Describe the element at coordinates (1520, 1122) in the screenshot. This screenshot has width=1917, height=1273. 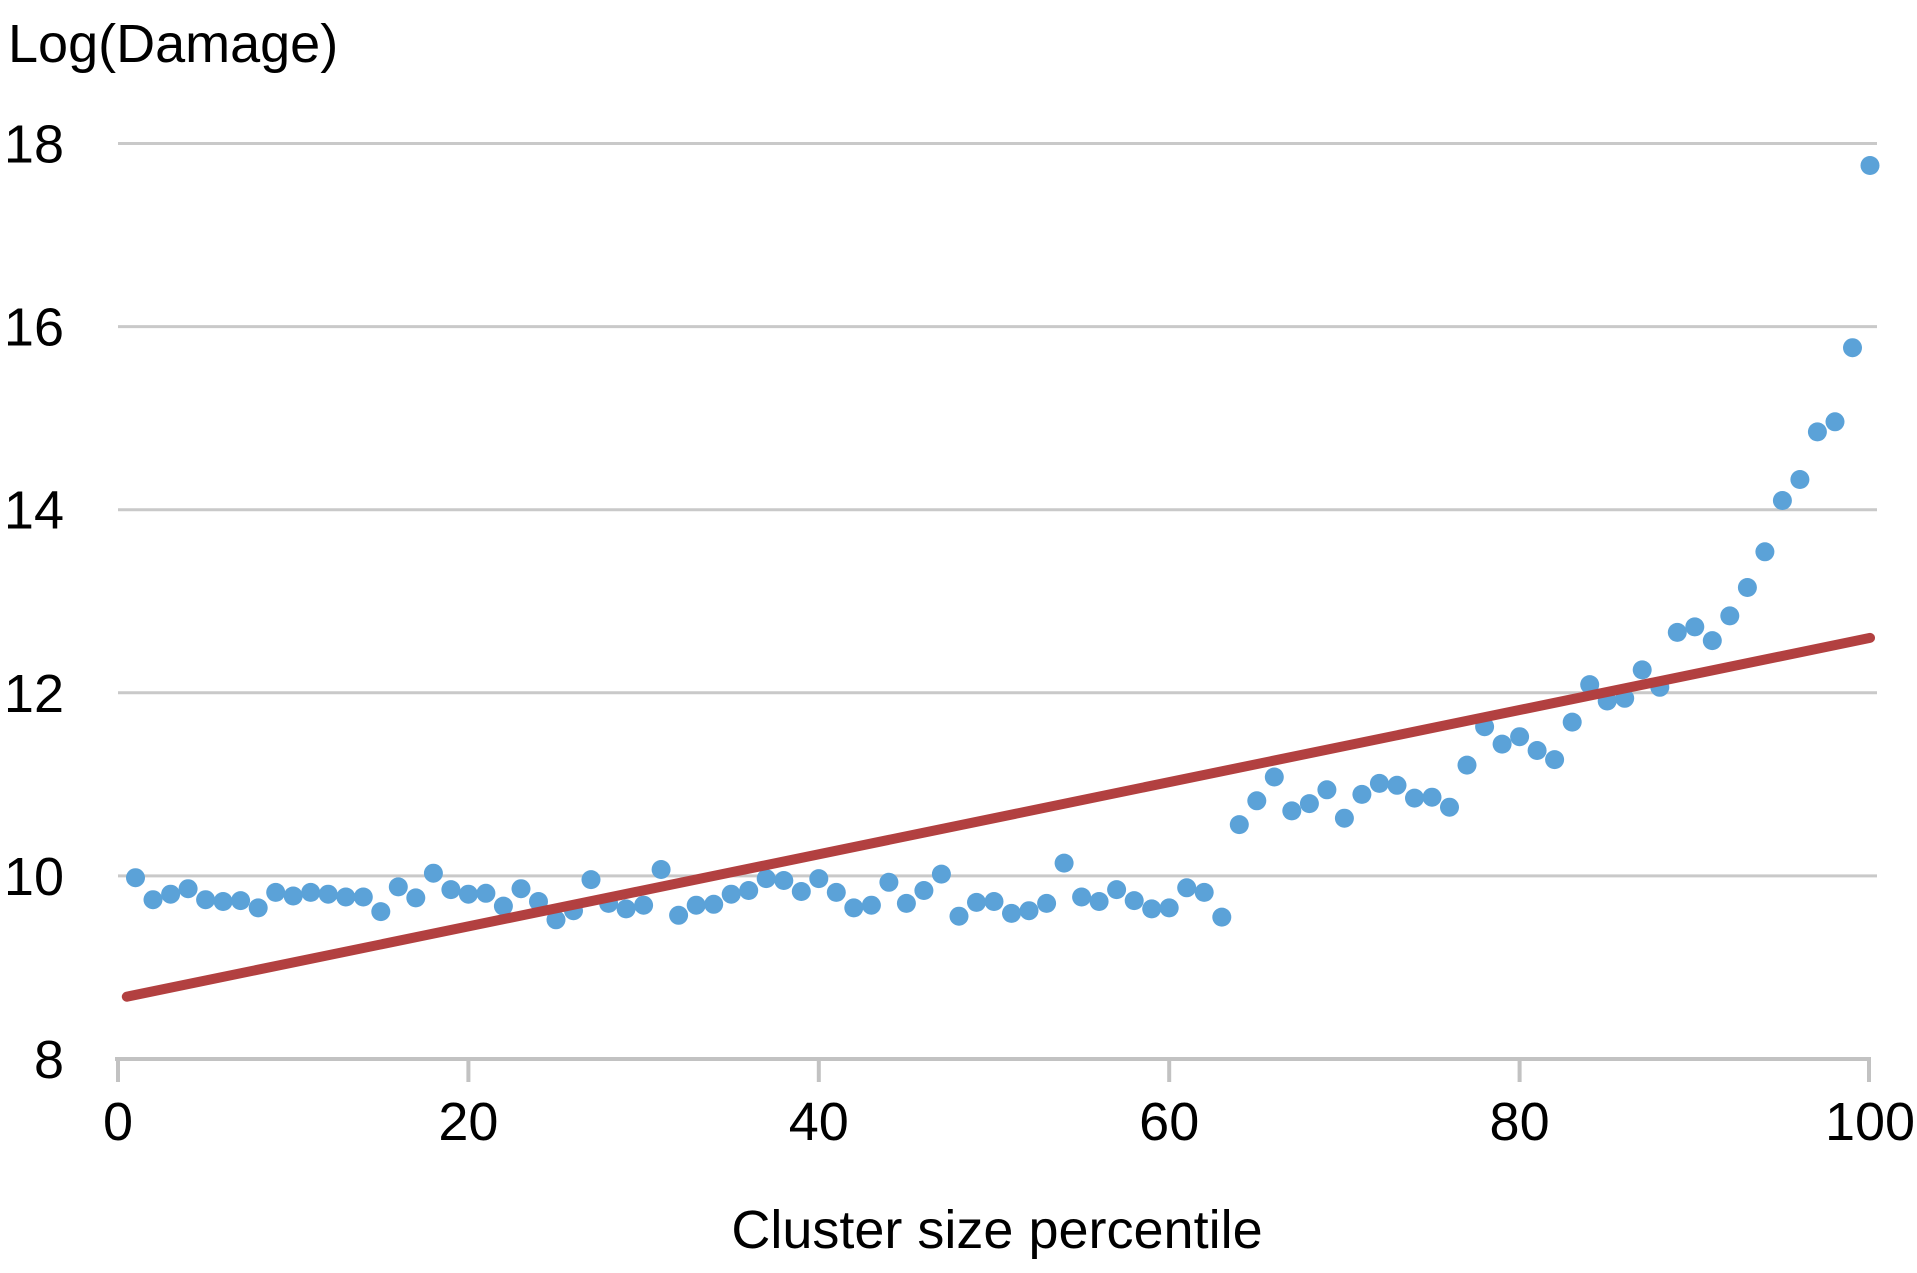
I see `x-tick-label-80: 80` at that location.